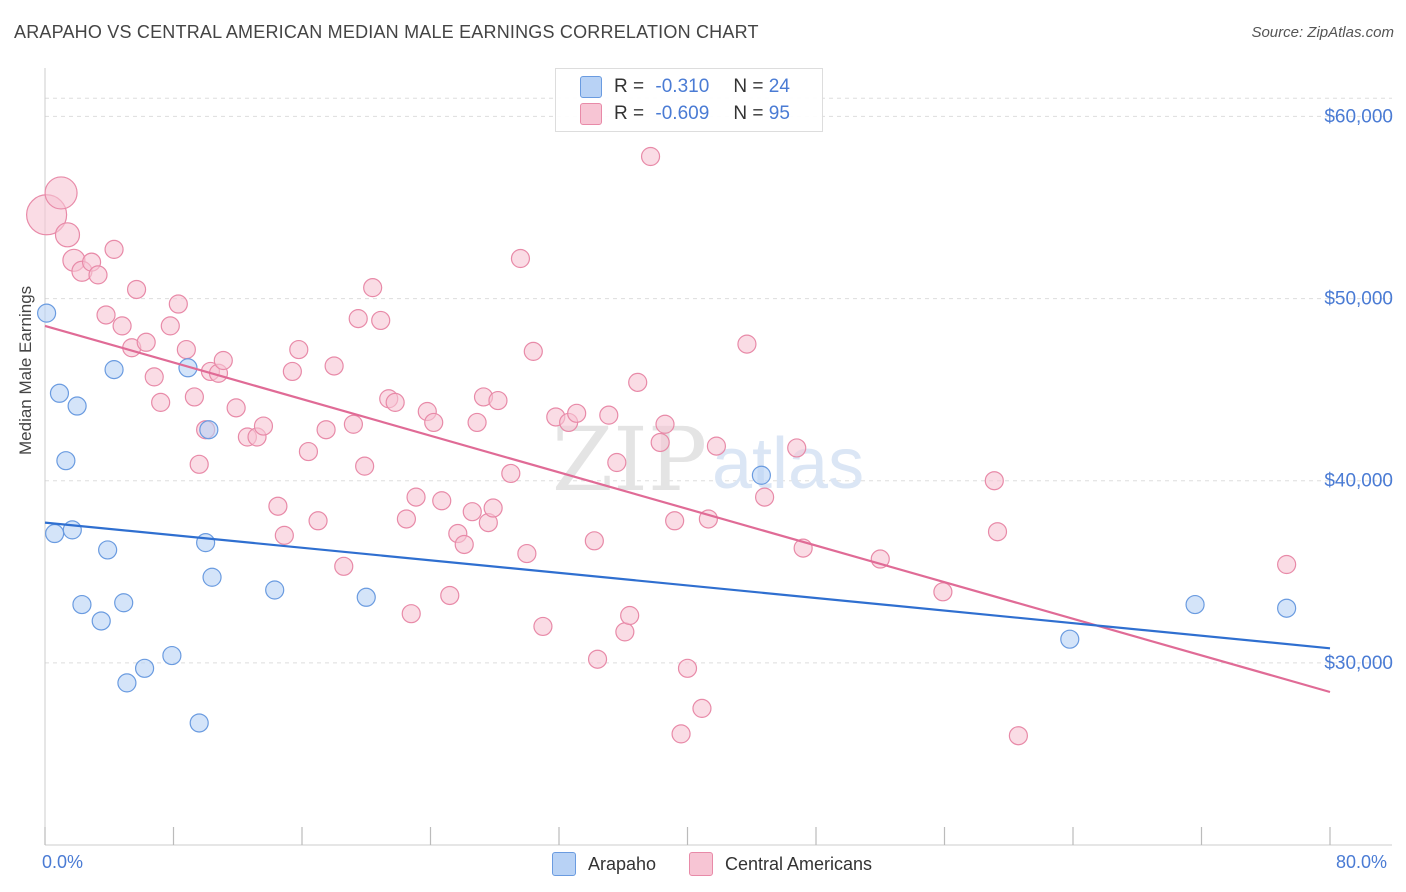 The height and width of the screenshot is (892, 1406). Describe the element at coordinates (622, 863) in the screenshot. I see `arapaho-legend-label: Arapaho` at that location.